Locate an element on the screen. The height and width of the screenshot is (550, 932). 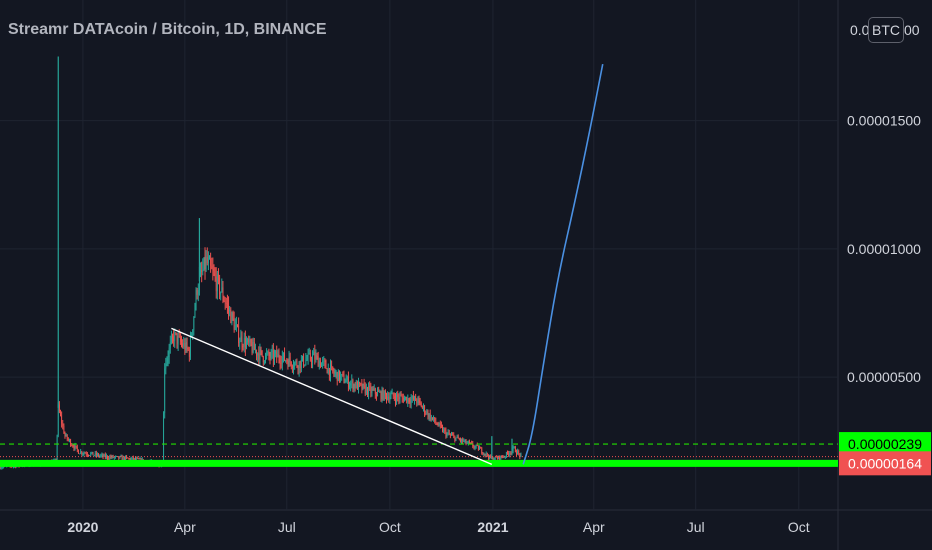
x-tick-label-7: Oct is located at coordinates (799, 527).